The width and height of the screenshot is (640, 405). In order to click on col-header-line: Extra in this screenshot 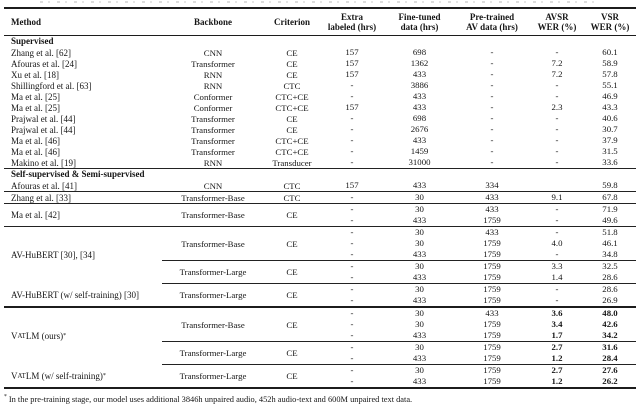, I will do `click(352, 16)`.